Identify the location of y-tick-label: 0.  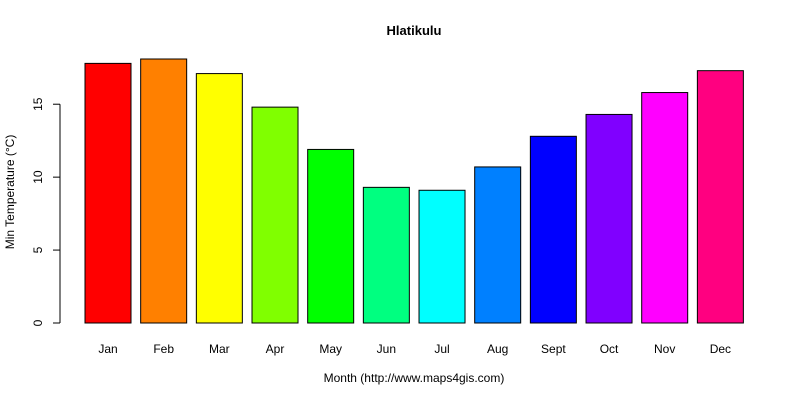
(38, 322).